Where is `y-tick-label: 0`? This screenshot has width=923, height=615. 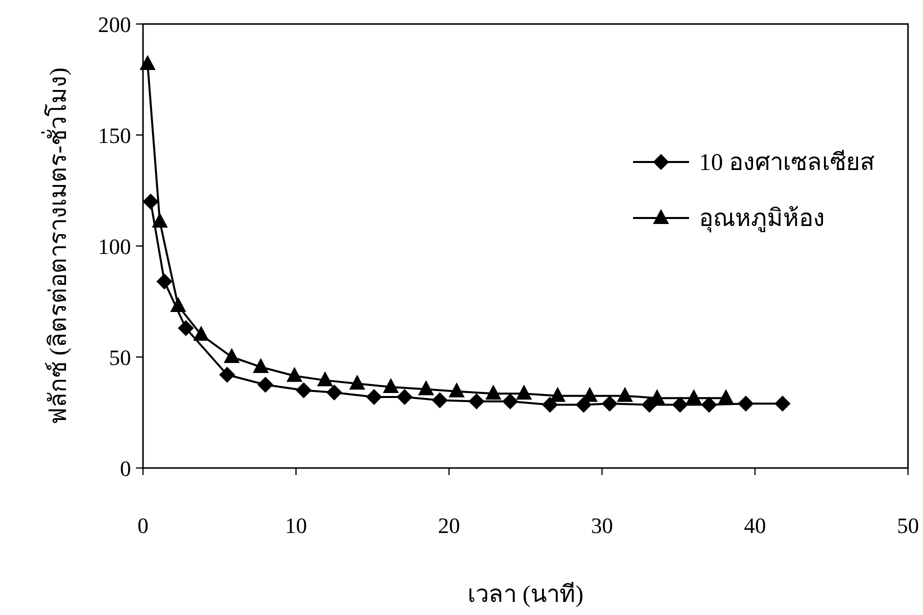
y-tick-label: 0 is located at coordinates (125, 468).